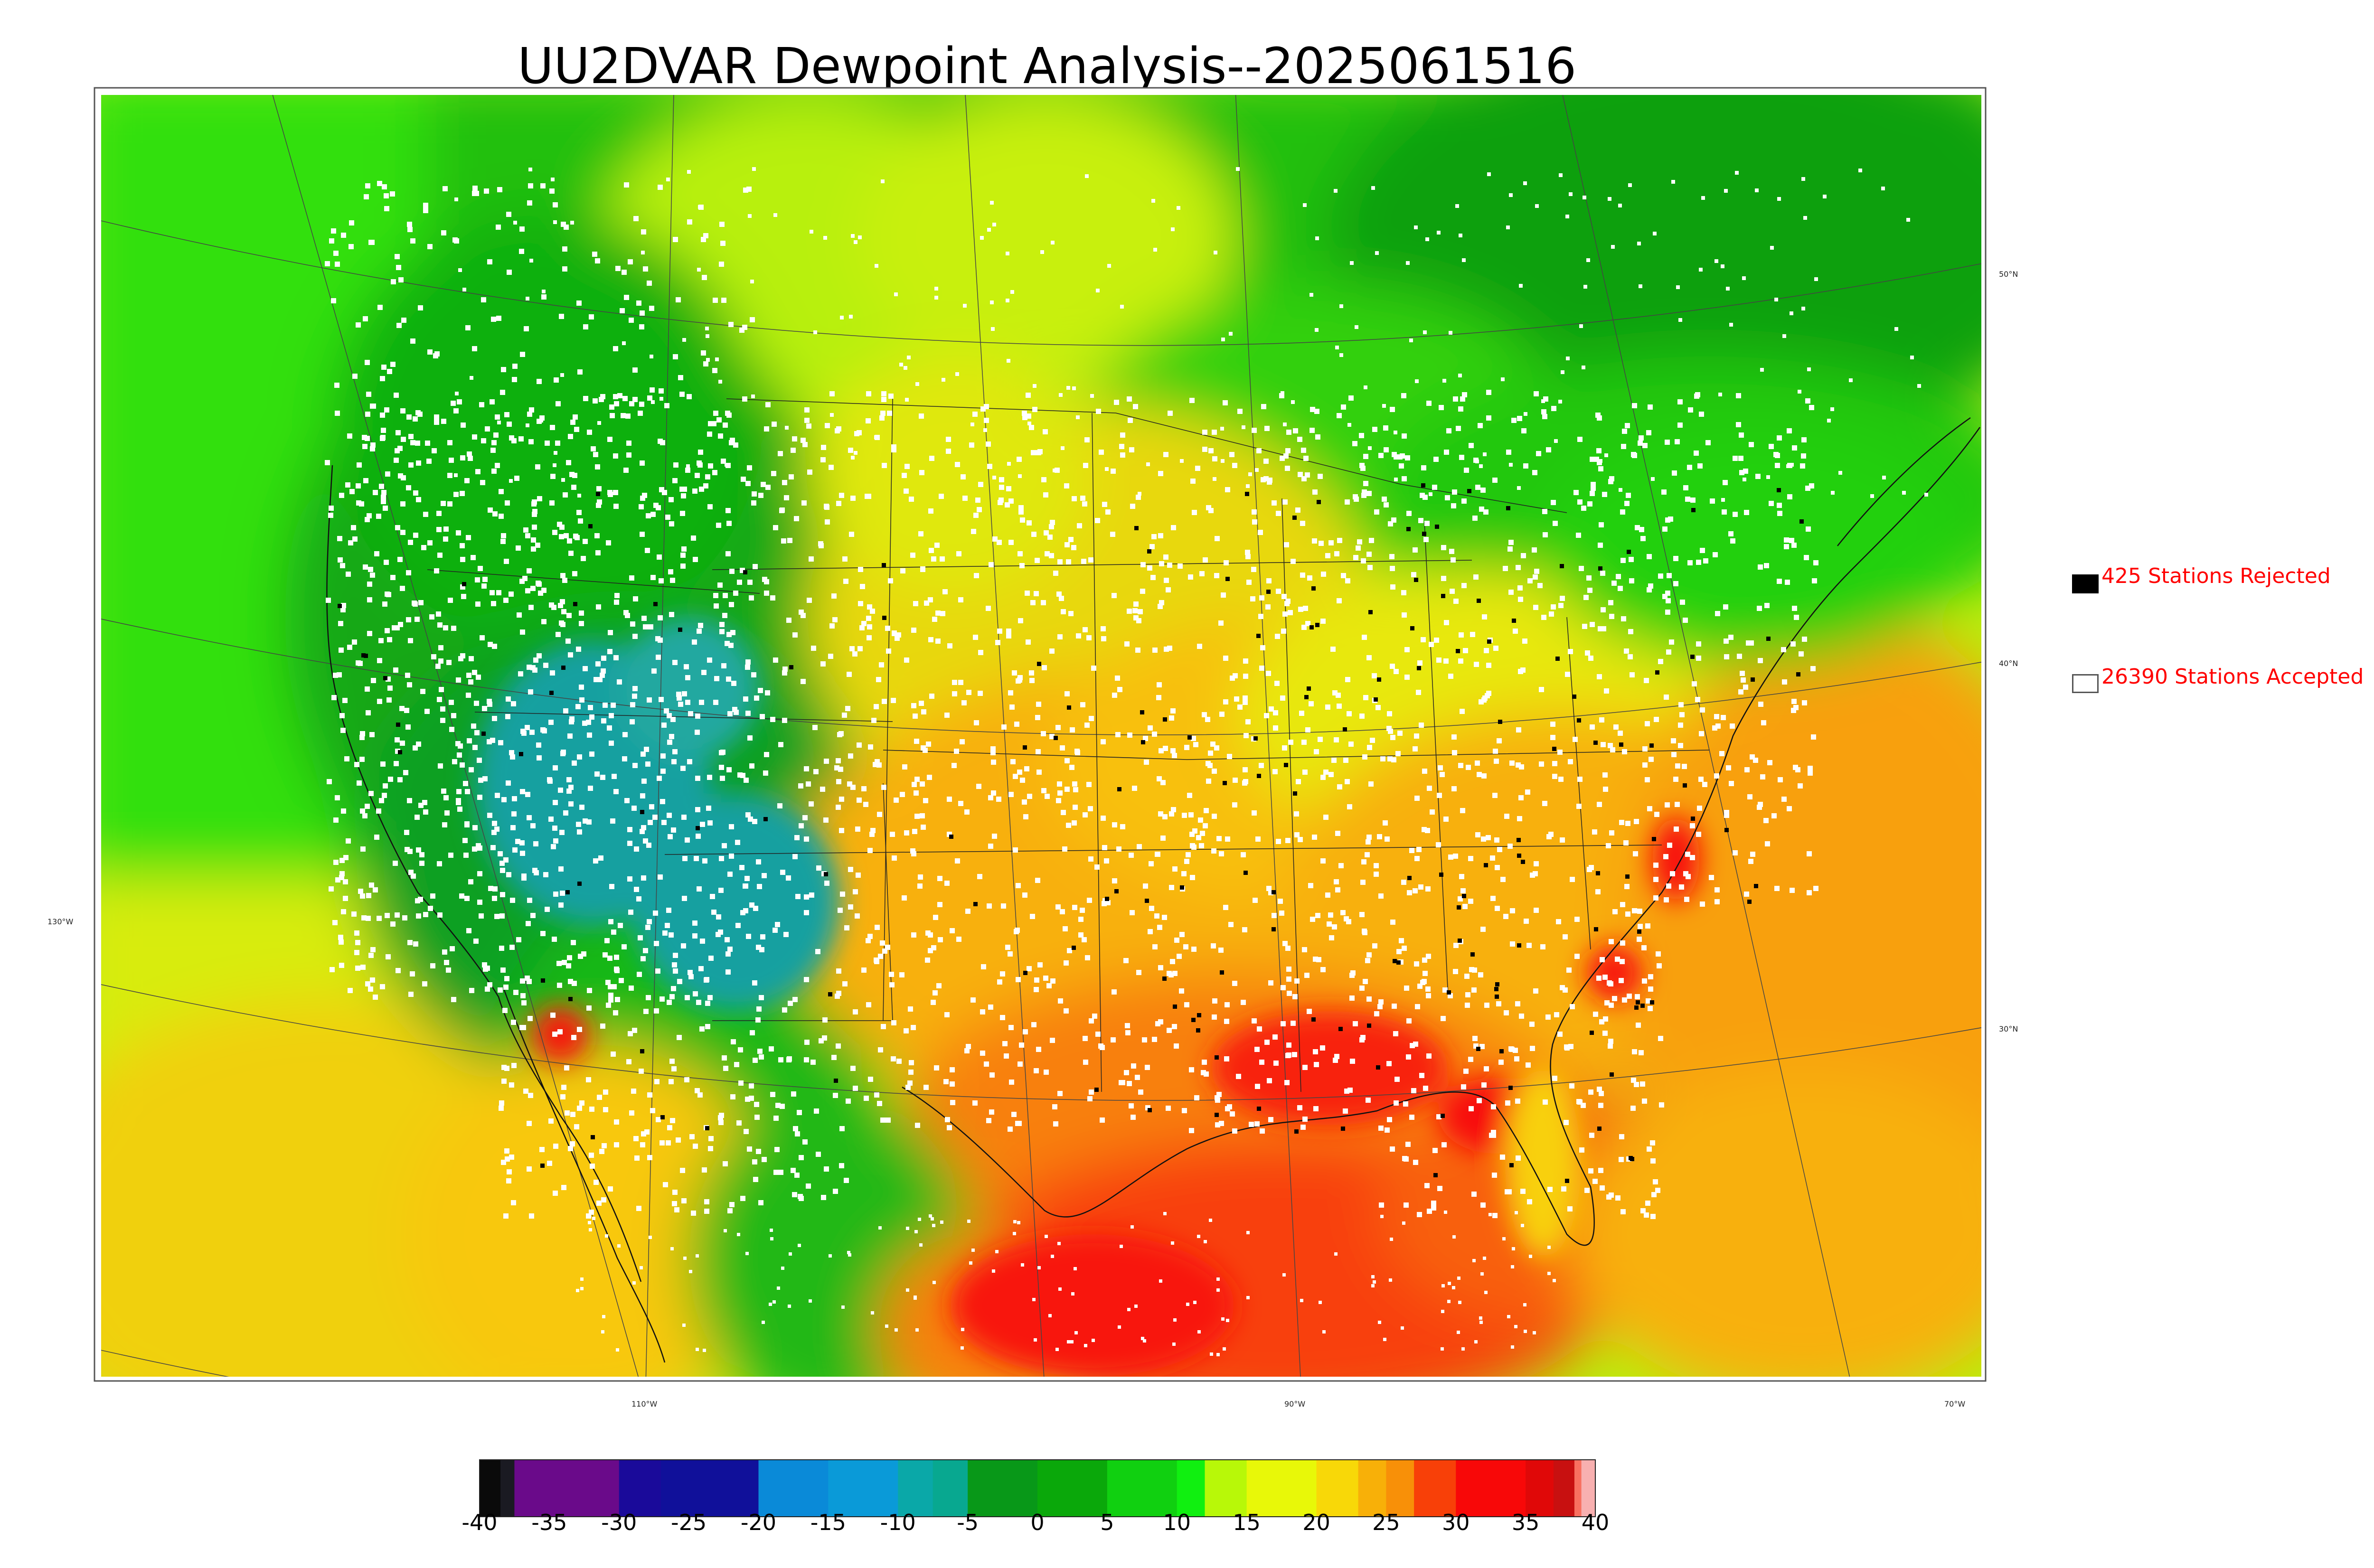 The width and height of the screenshot is (2374, 1568). I want to click on colorbar-segment, so click(1372, 1489).